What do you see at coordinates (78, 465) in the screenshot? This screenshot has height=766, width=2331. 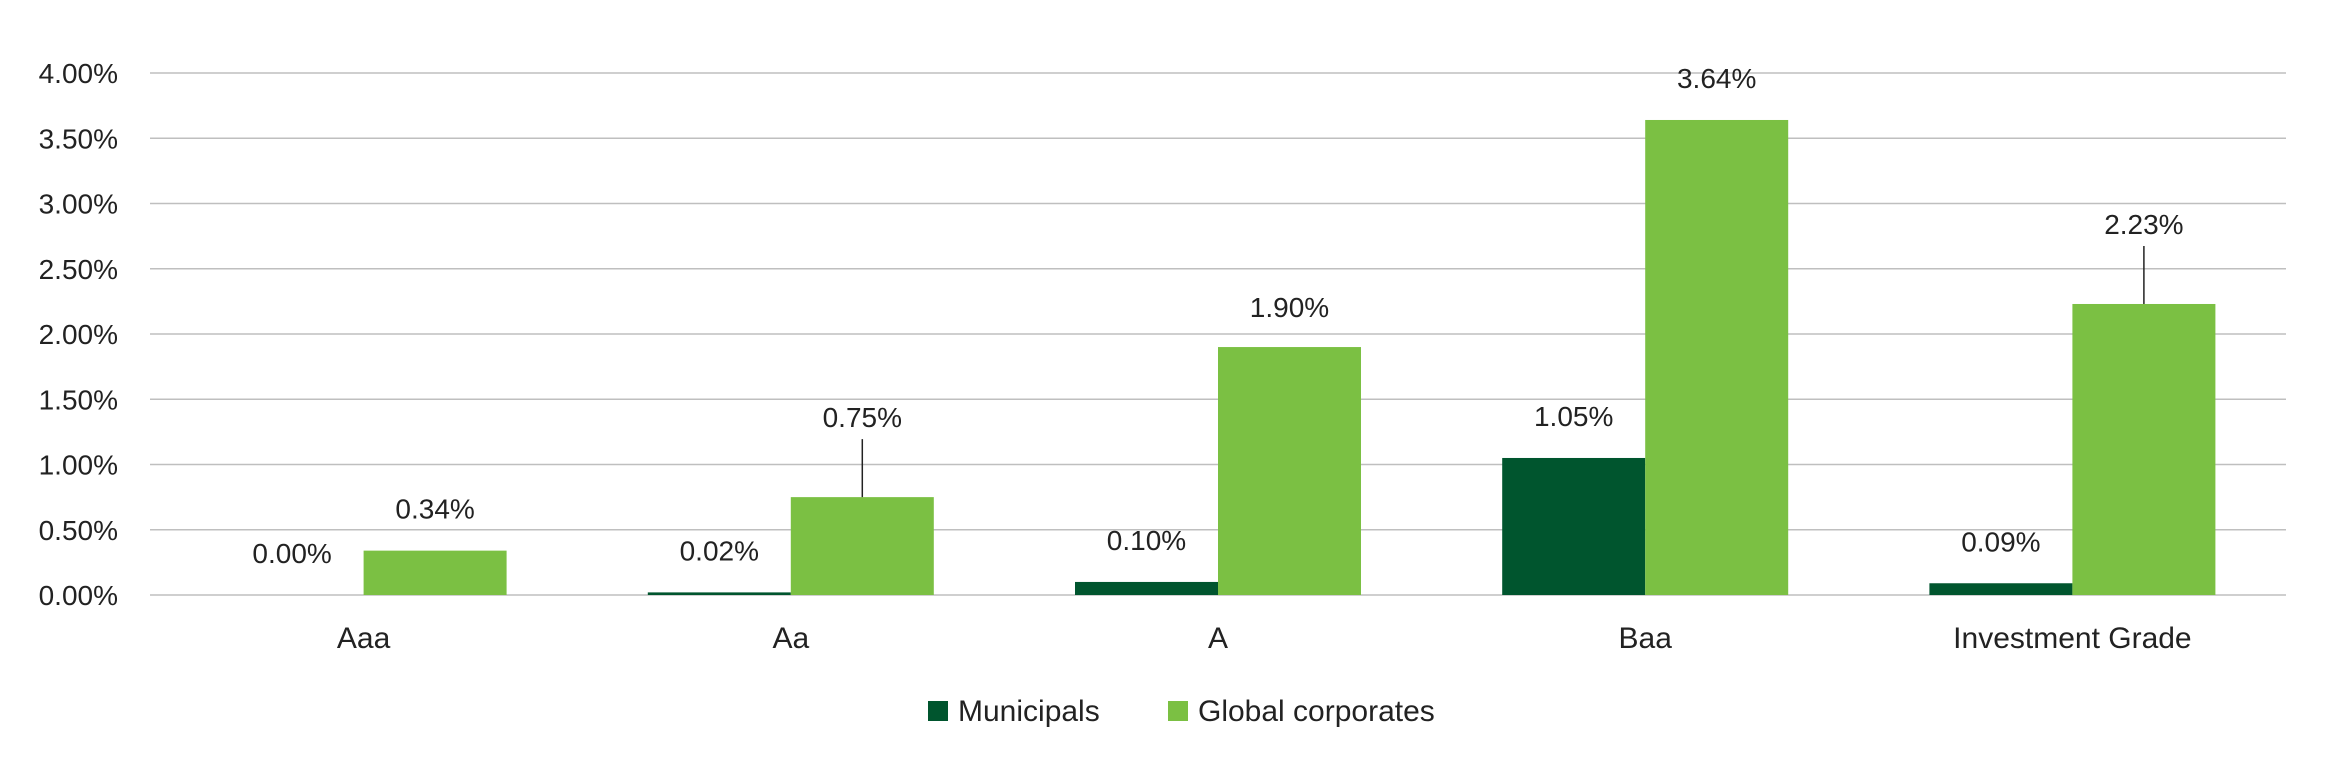 I see `y-tick-label: 1.00%` at bounding box center [78, 465].